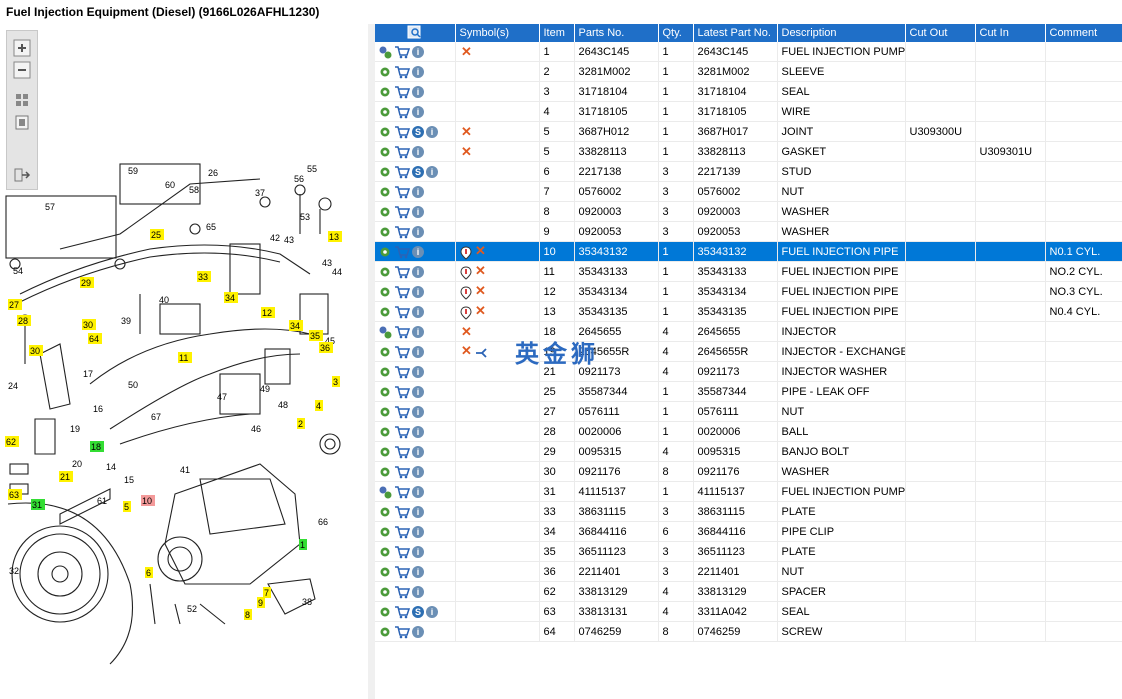  Describe the element at coordinates (316, 335) in the screenshot. I see `callout-35: 35` at that location.